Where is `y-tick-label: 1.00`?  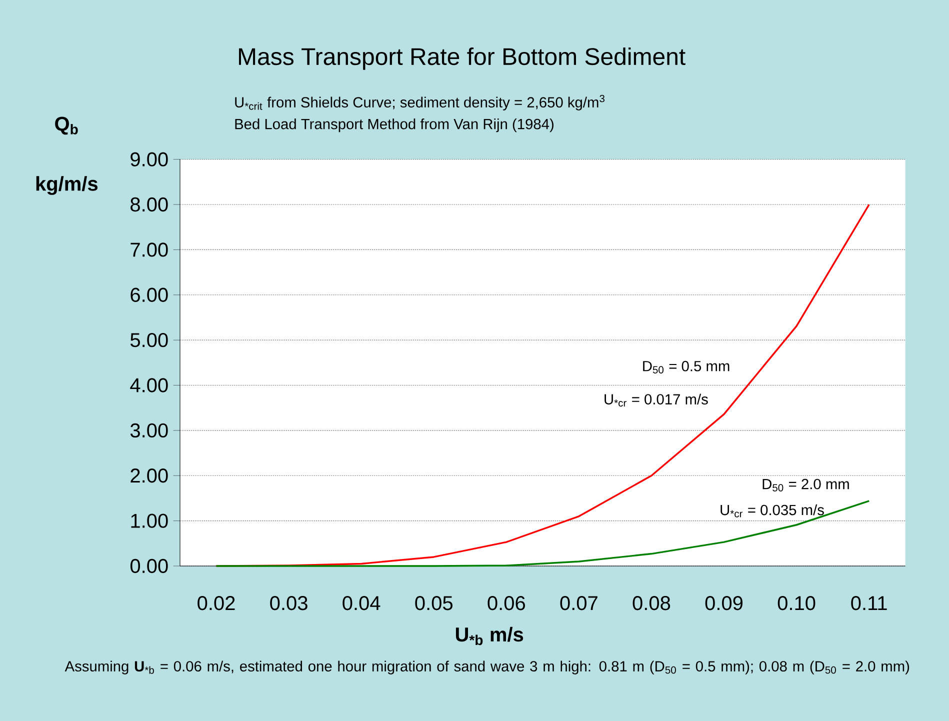 y-tick-label: 1.00 is located at coordinates (149, 521).